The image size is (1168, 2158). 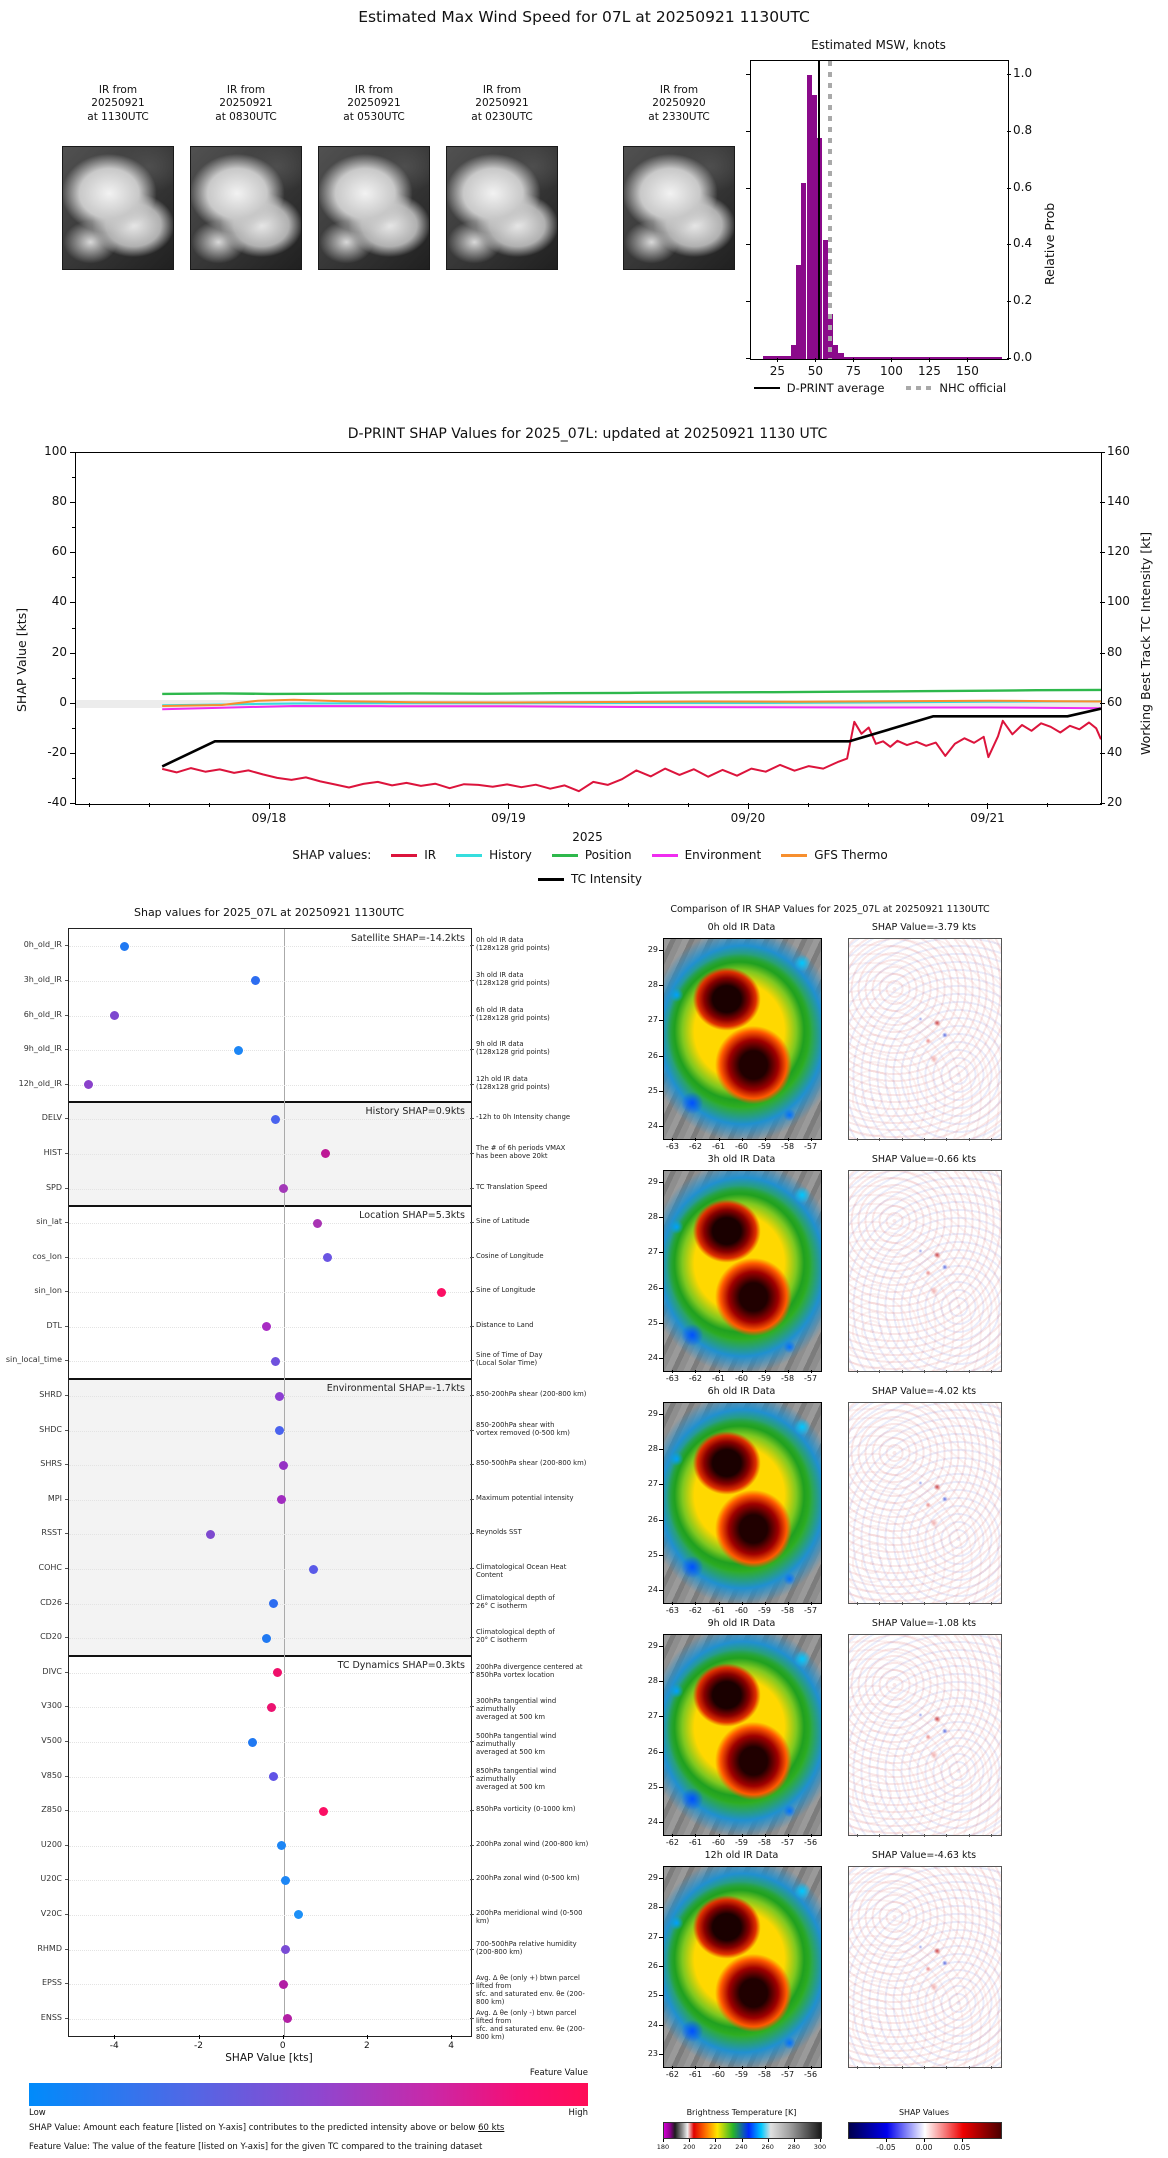 What do you see at coordinates (741, 1391) in the screenshot?
I see `ir-data-title: 6h old IR Data` at bounding box center [741, 1391].